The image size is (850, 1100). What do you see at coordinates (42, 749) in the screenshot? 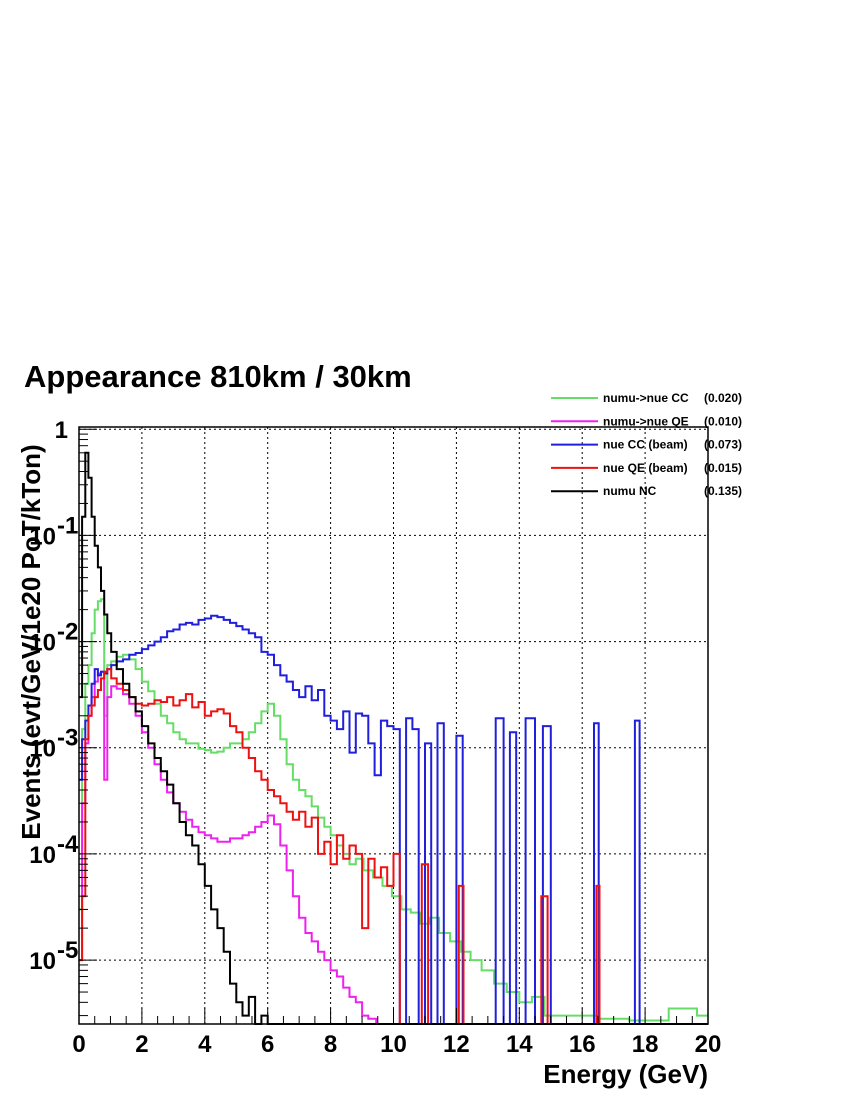
I see `y-tick-base-3: 10` at bounding box center [42, 749].